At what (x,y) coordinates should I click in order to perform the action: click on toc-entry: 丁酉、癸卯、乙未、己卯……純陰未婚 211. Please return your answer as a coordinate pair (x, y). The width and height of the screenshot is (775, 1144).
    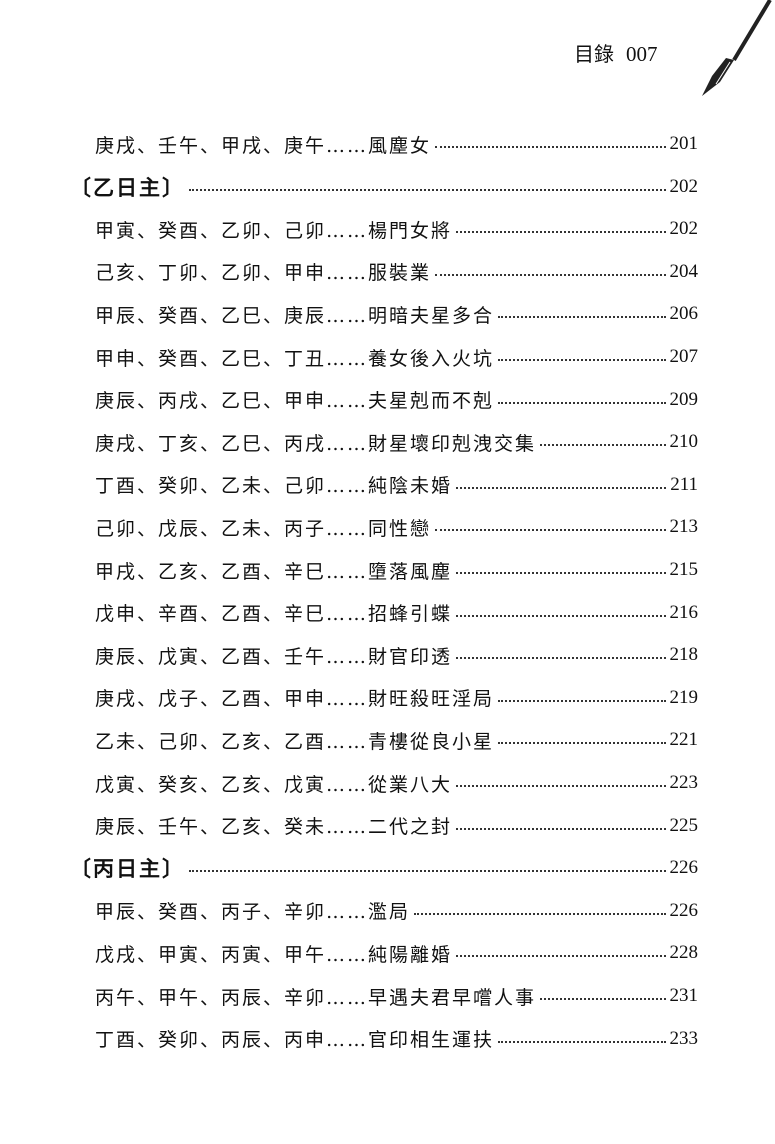
    Looking at the image, I should click on (396, 485).